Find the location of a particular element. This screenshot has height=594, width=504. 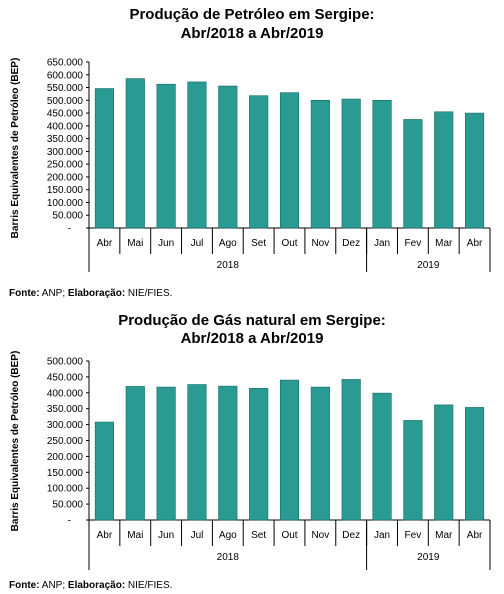

y-tick-label: 650.000 is located at coordinates (65, 63).